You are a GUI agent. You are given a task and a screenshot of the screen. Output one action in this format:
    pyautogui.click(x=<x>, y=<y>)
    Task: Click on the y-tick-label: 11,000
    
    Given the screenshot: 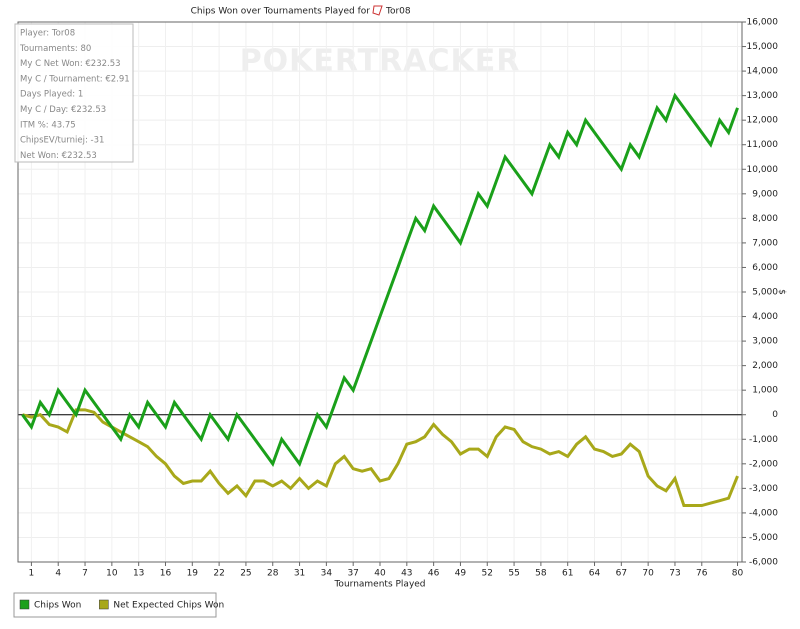 What is the action you would take?
    pyautogui.click(x=763, y=145)
    